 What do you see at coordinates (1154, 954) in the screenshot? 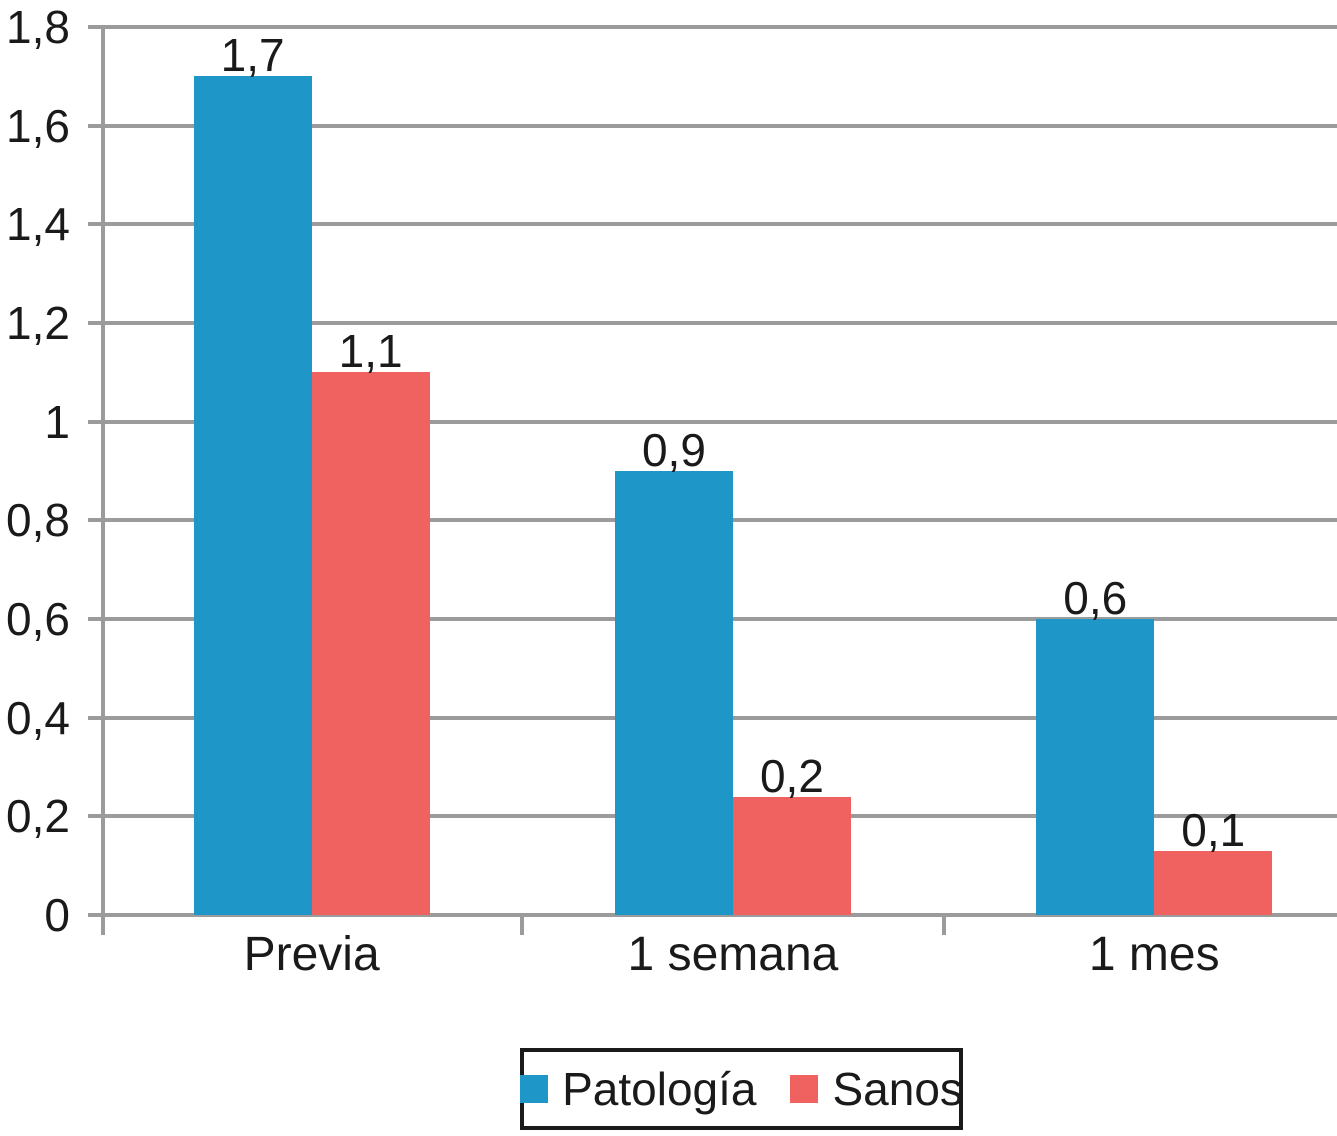
I see `x-axis-label: 1 mes` at bounding box center [1154, 954].